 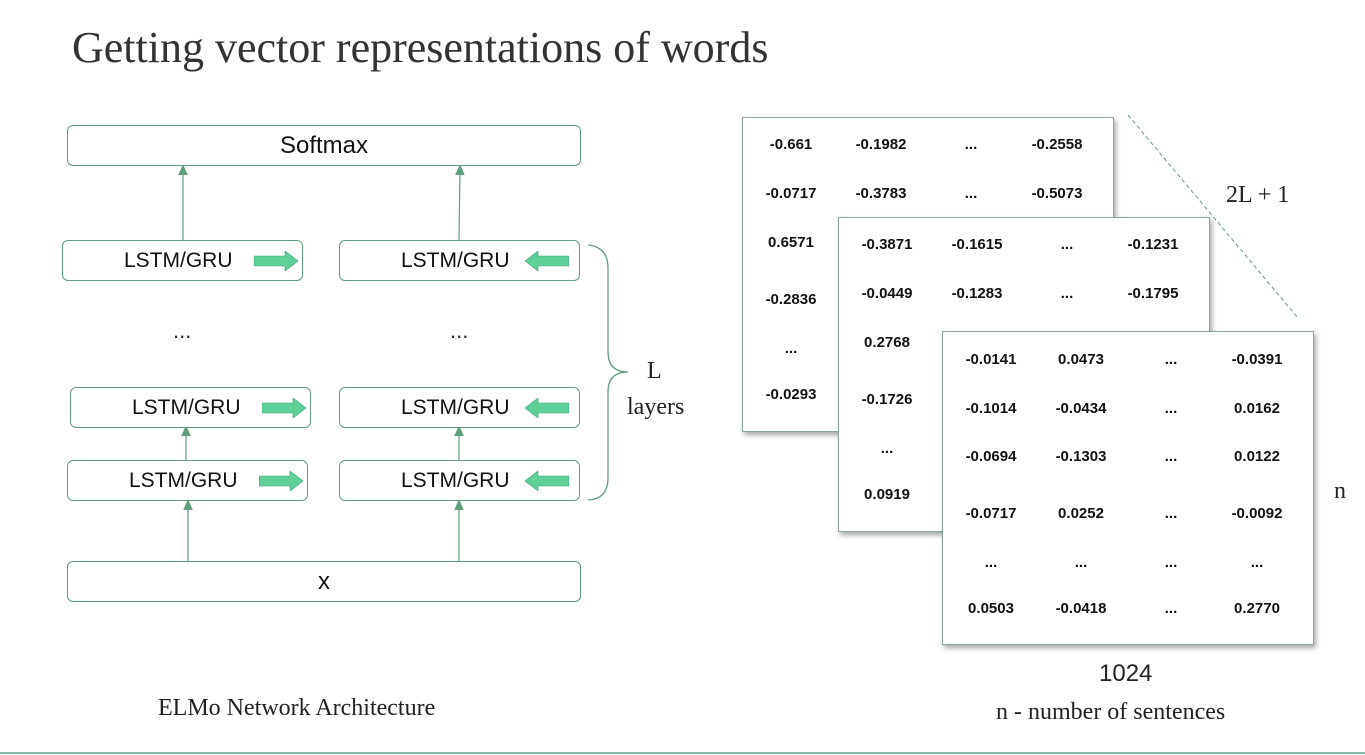 What do you see at coordinates (1110, 712) in the screenshot?
I see `matrices-caption: n - number of sentences` at bounding box center [1110, 712].